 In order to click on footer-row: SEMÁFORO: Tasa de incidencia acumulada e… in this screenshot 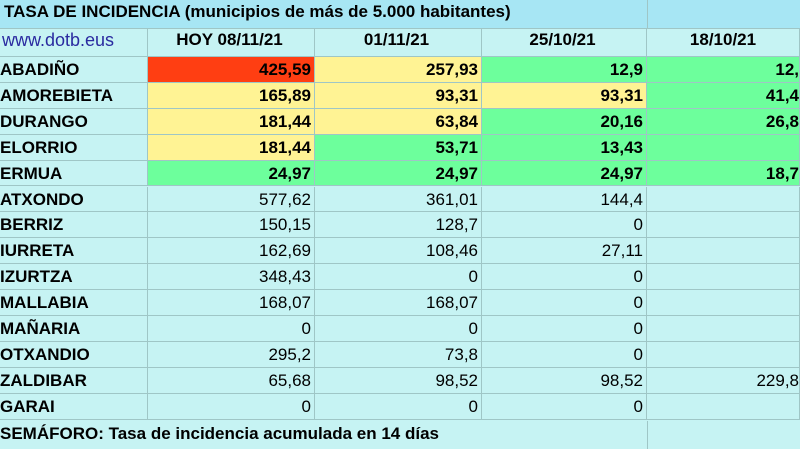, I will do `click(400, 435)`.